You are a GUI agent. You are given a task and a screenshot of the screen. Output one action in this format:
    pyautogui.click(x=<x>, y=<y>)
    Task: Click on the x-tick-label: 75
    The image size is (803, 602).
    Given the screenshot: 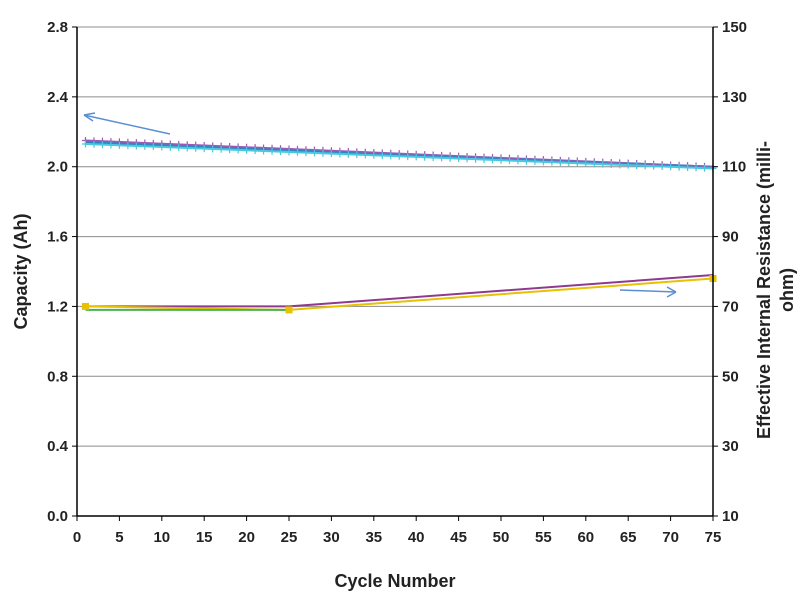 What is the action you would take?
    pyautogui.click(x=713, y=537)
    